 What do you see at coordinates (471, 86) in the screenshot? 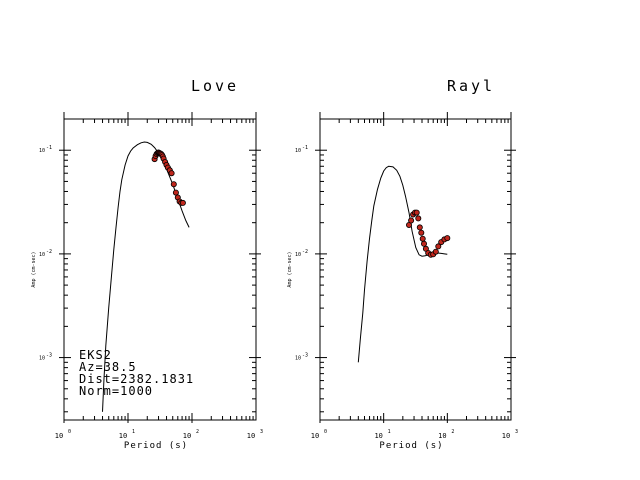
I see `chart-title: Rayl` at bounding box center [471, 86].